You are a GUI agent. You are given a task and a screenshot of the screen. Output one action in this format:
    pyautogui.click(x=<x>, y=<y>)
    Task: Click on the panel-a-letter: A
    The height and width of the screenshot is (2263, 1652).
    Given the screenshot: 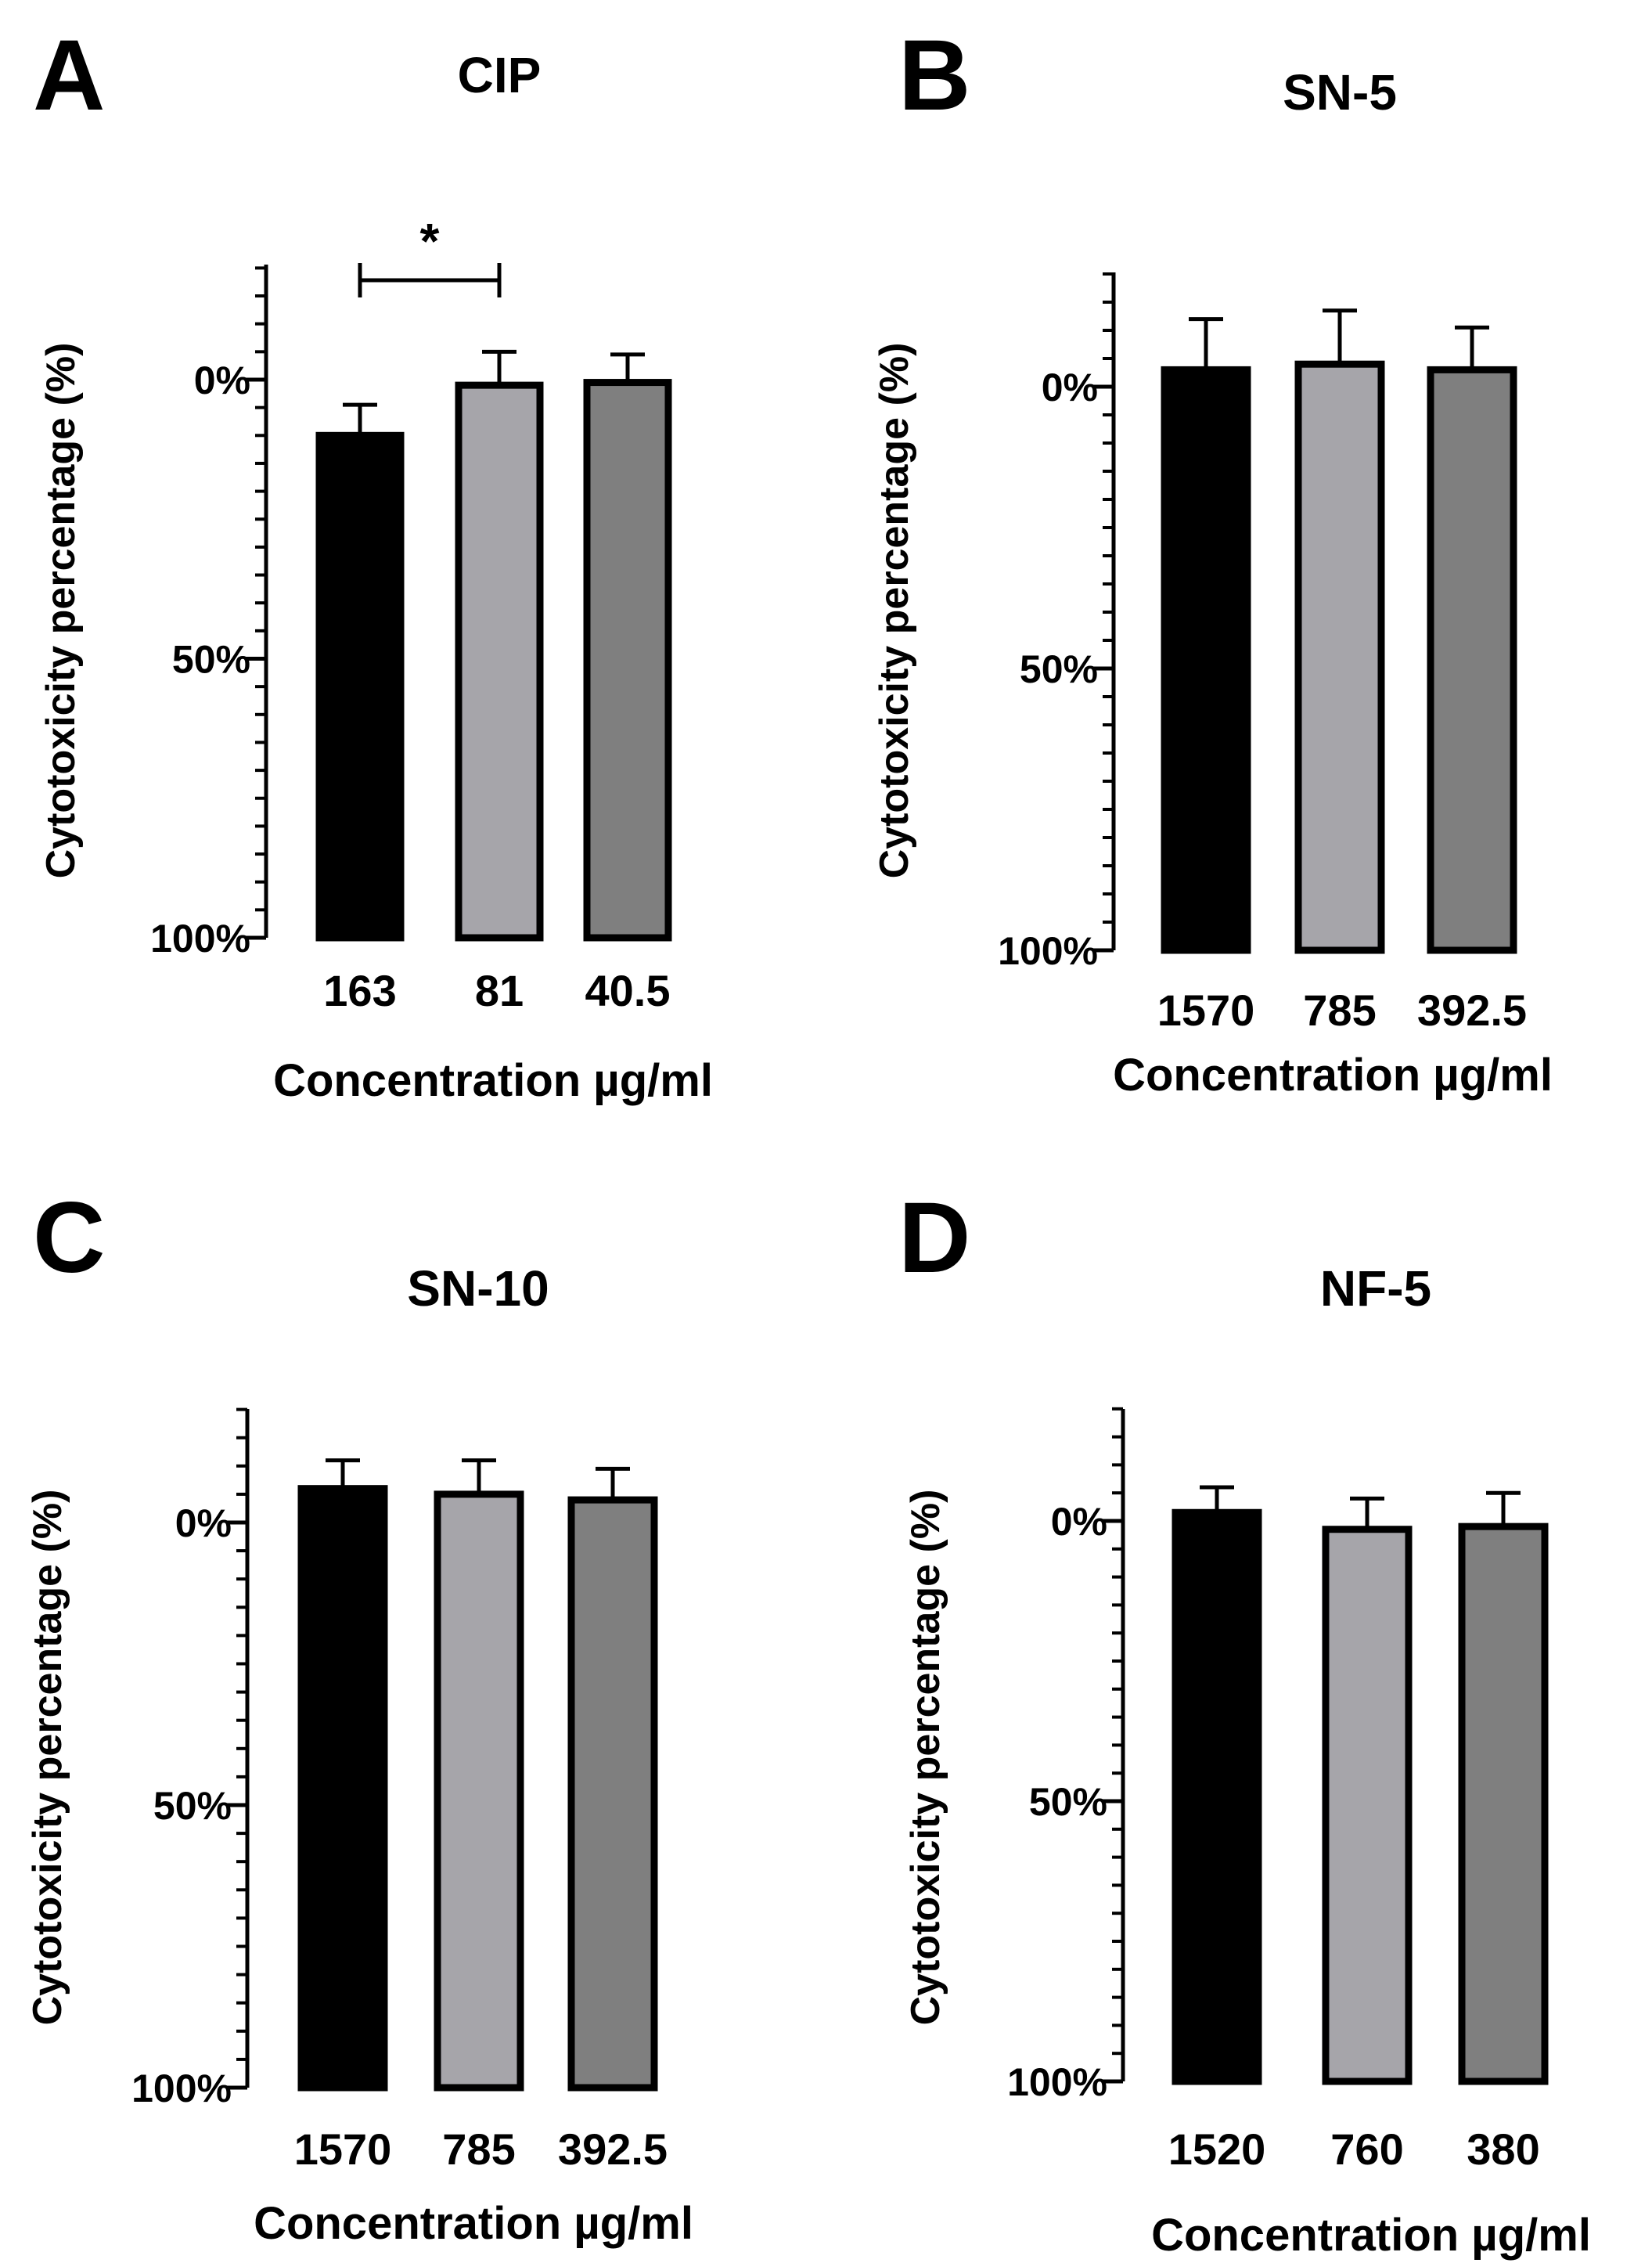 What is the action you would take?
    pyautogui.click(x=69, y=76)
    